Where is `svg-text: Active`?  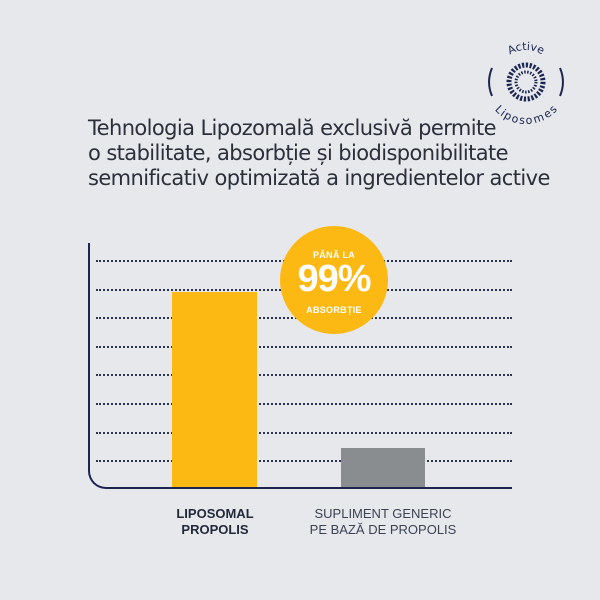 svg-text: Active is located at coordinates (525, 48).